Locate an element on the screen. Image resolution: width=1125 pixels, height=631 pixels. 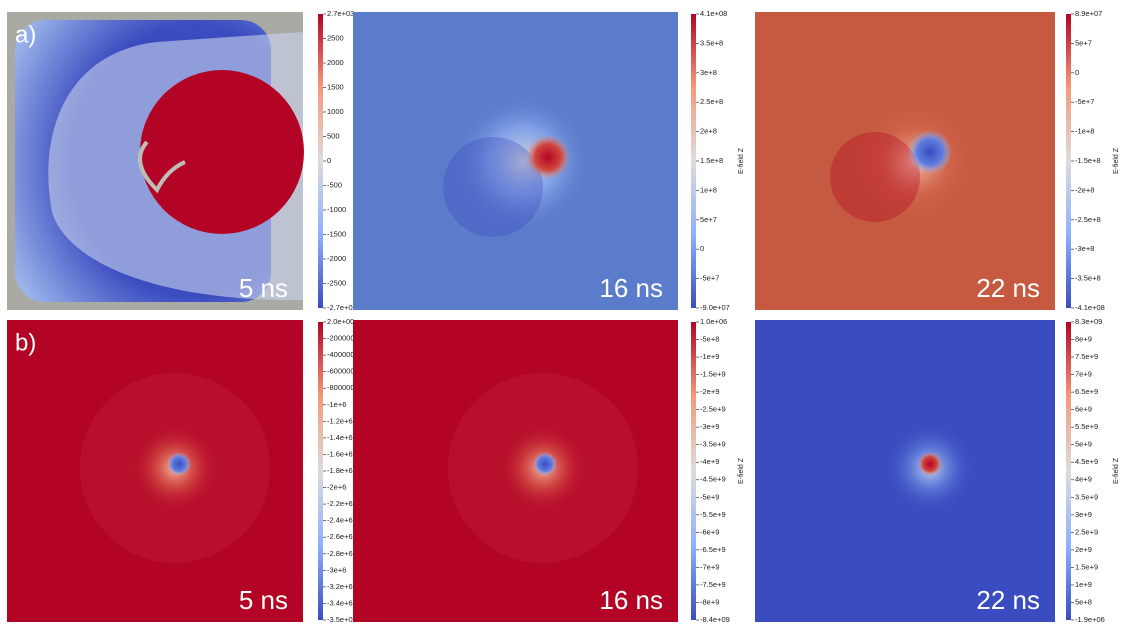
colorbar-tick-label: -2.6e+6 is located at coordinates (340, 536).